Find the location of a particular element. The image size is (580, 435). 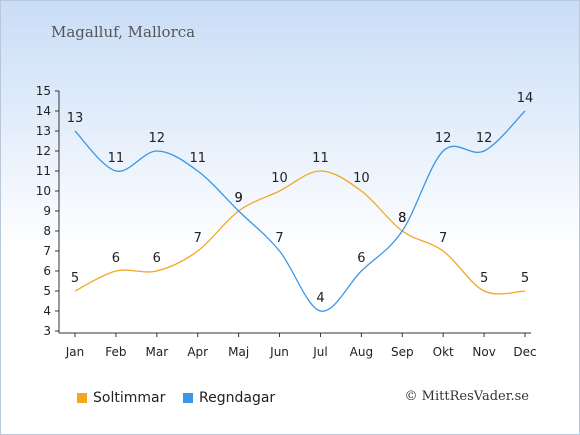

data-label-regndagar: 6 is located at coordinates (361, 258).